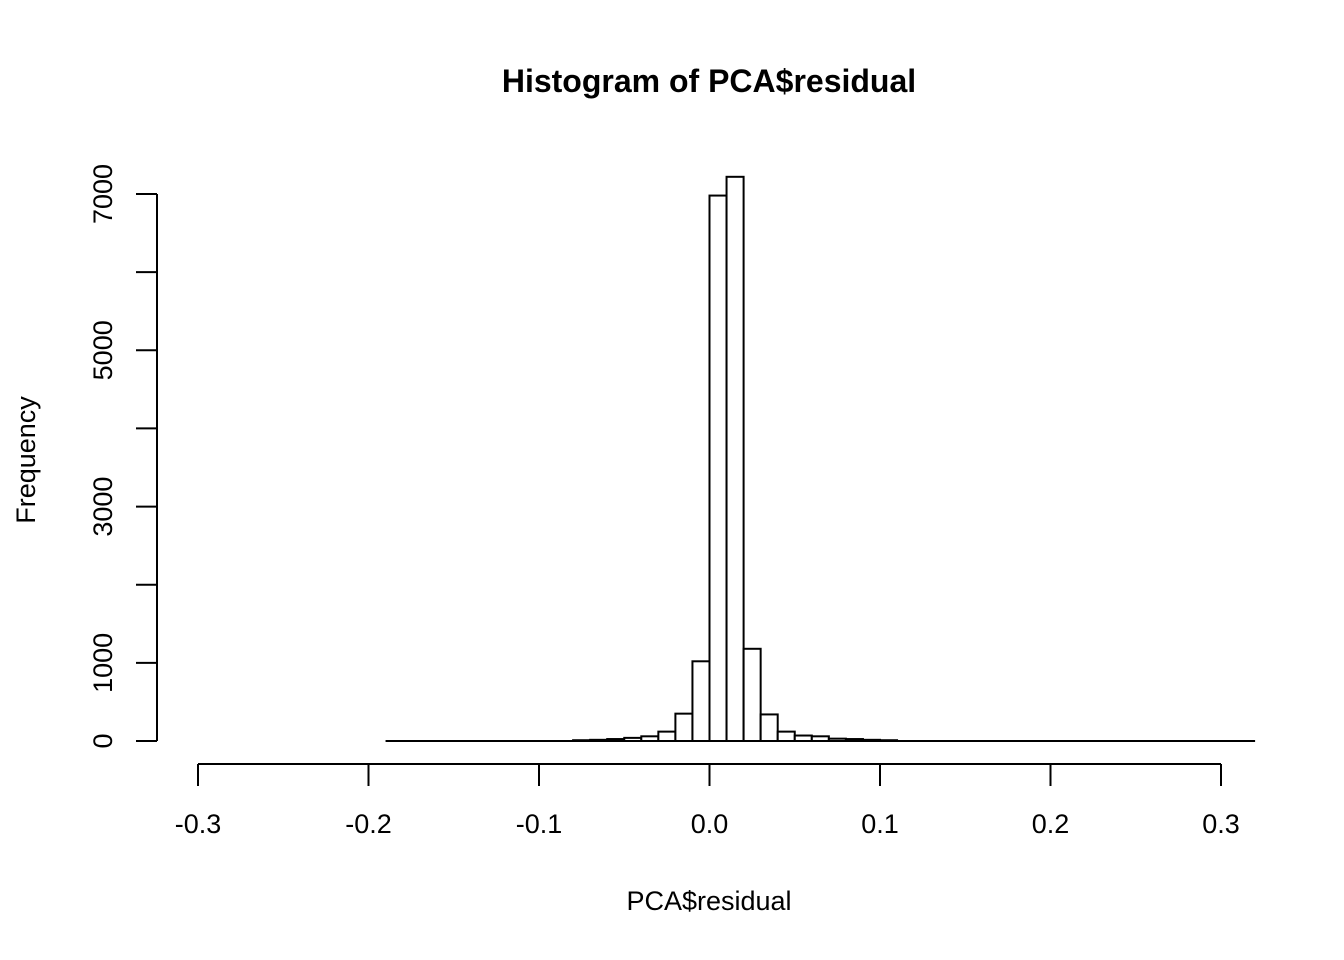  What do you see at coordinates (708, 901) in the screenshot?
I see `x-axis-label: PCA$residual` at bounding box center [708, 901].